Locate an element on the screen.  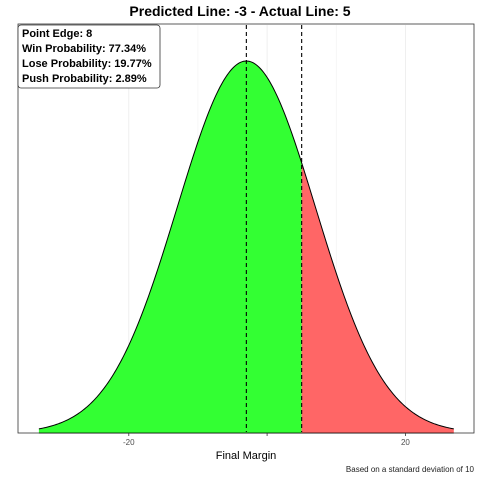
annotation-point-edge: Point Edge: 8 is located at coordinates (57, 34).